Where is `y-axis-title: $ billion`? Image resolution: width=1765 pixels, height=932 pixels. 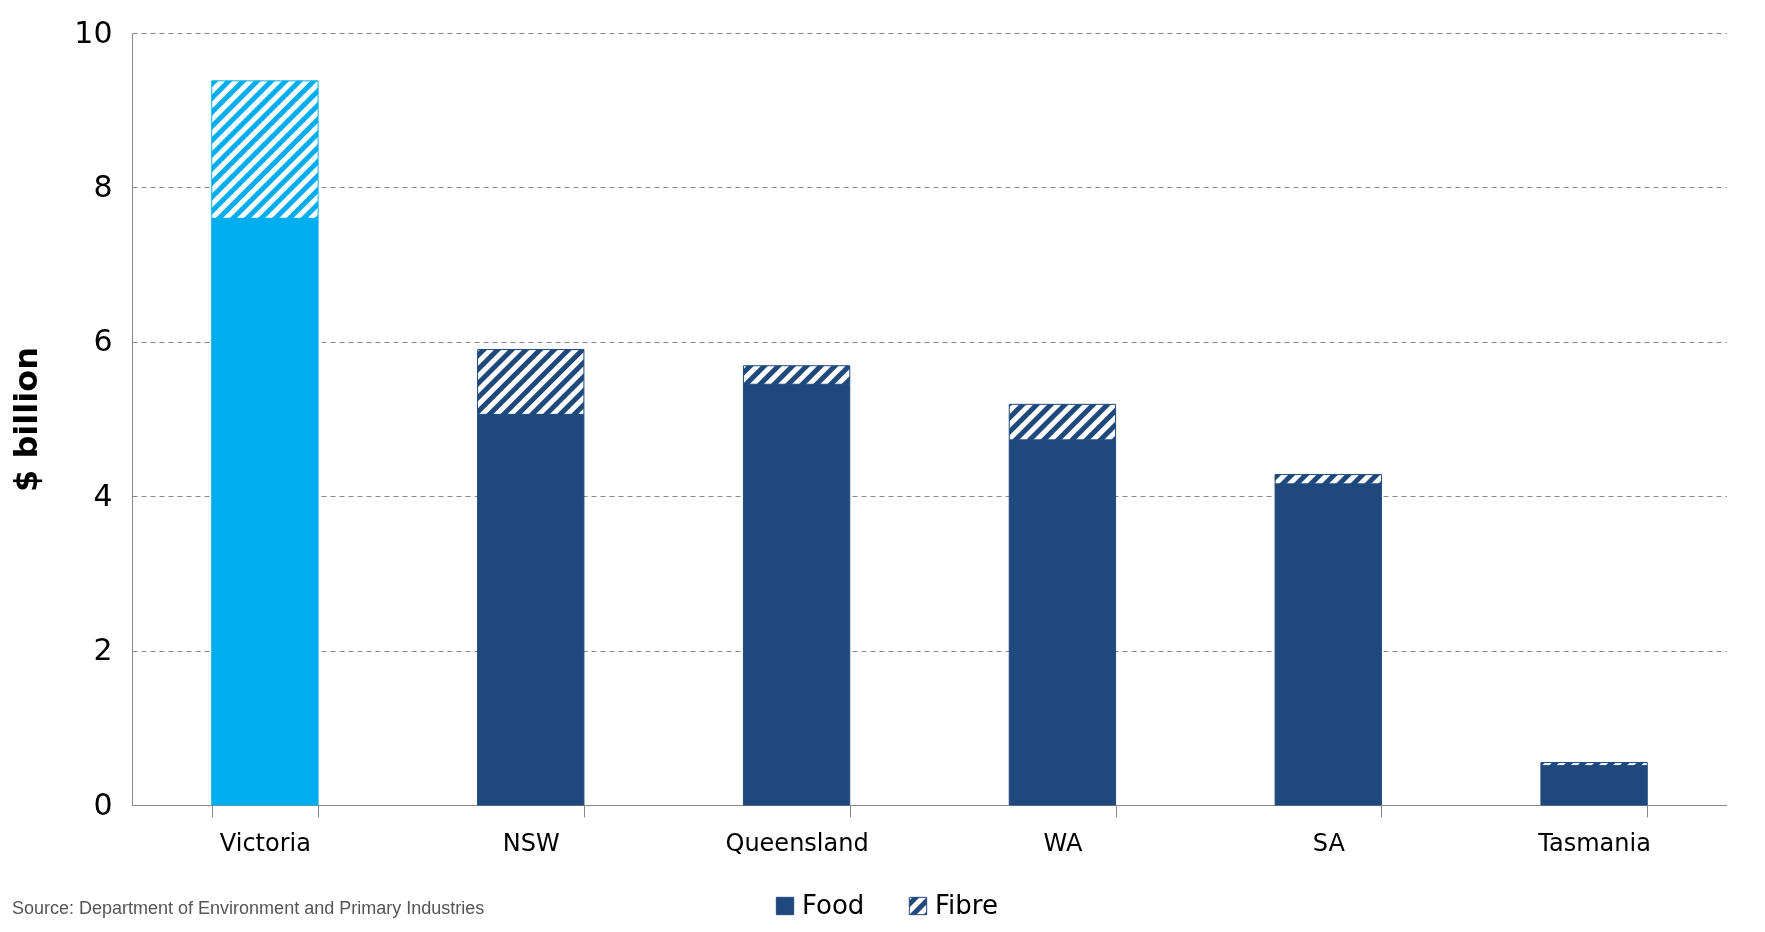
y-axis-title: $ billion is located at coordinates (26, 419).